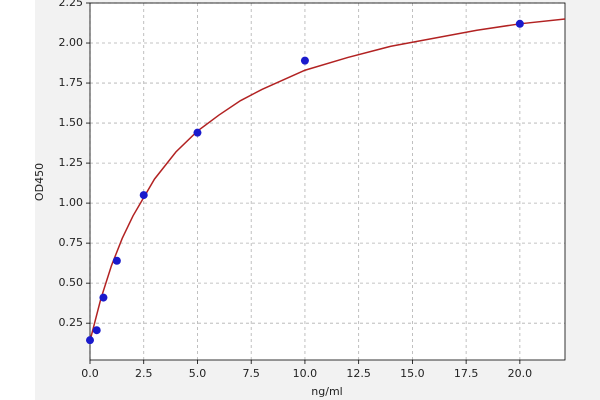  What do you see at coordinates (305, 373) in the screenshot?
I see `x-tick-label: 10.0` at bounding box center [305, 373].